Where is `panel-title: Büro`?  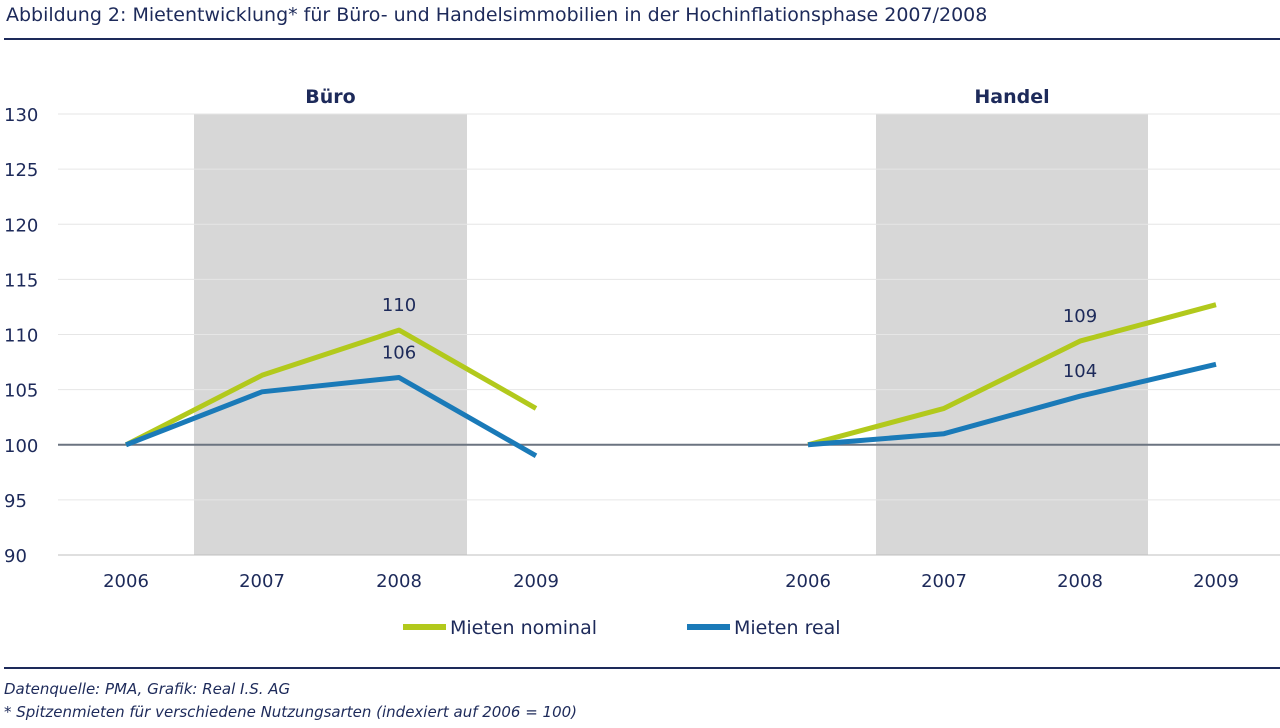 panel-title: Büro is located at coordinates (330, 97).